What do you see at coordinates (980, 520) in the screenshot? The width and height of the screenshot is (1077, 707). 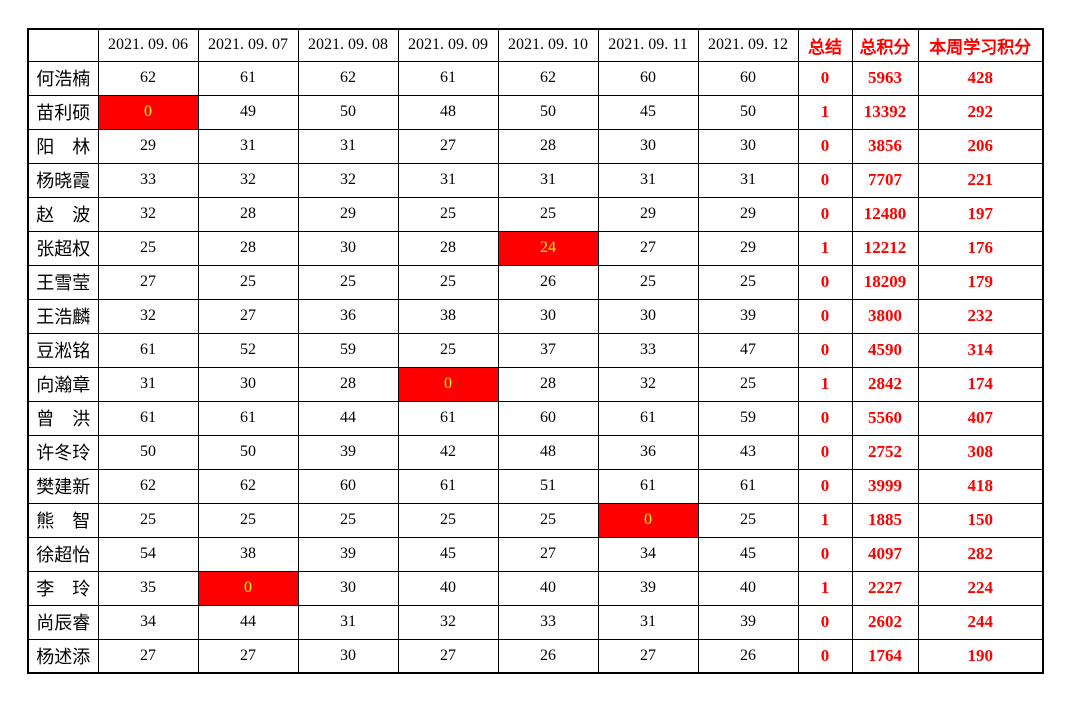 I see `week-score-cell: 150` at bounding box center [980, 520].